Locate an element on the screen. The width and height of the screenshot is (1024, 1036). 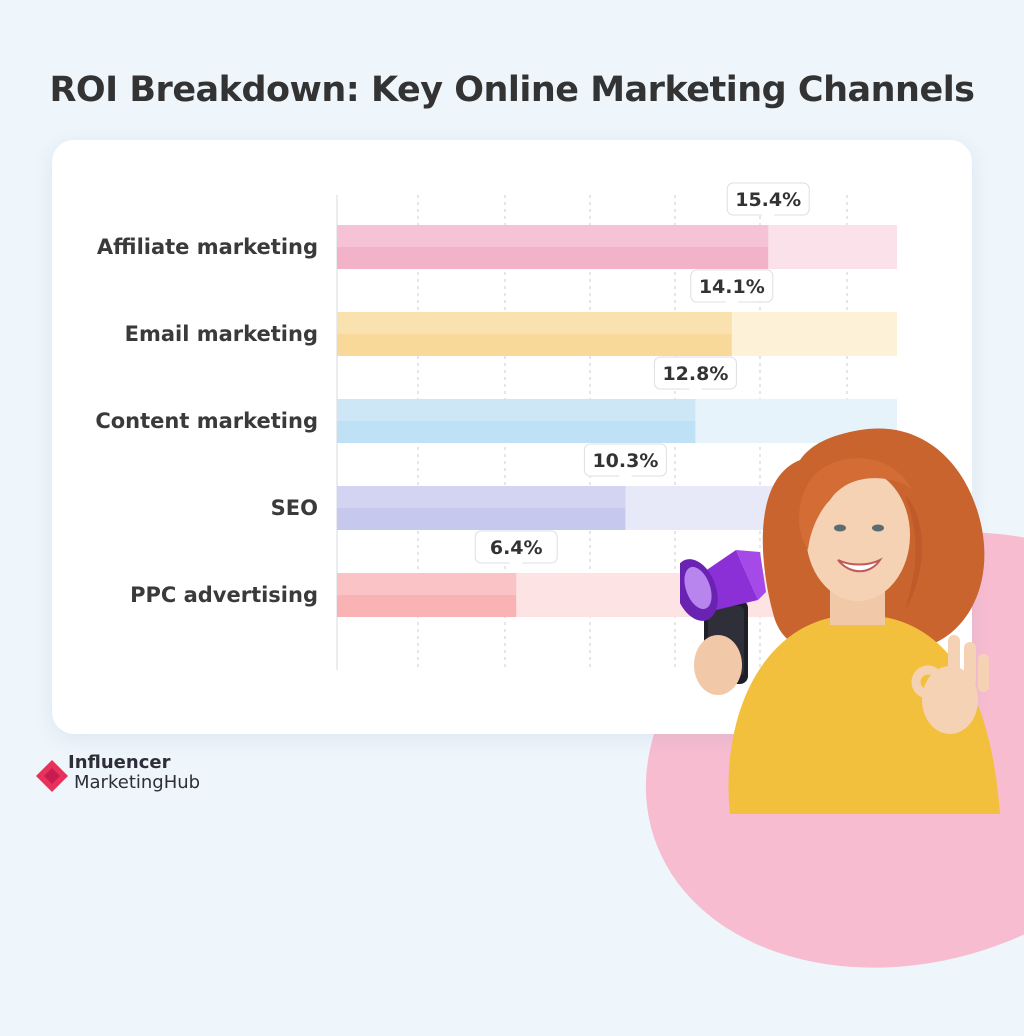
value-label: 14.1% is located at coordinates (732, 287).